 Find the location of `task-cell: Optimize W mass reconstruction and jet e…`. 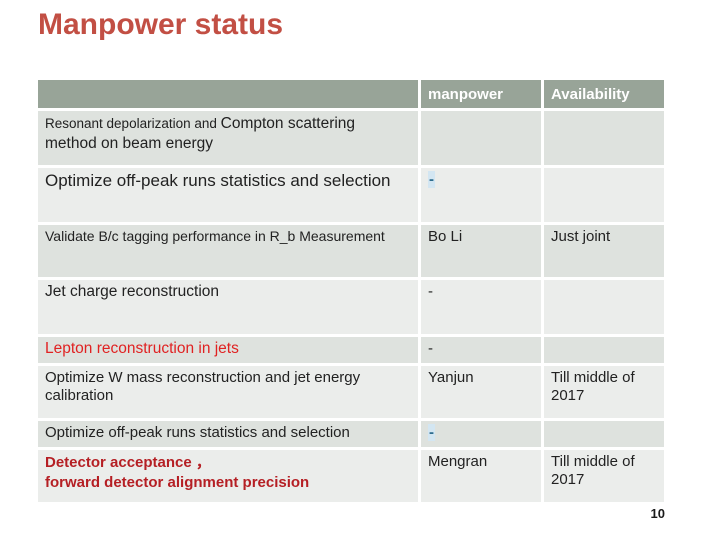

task-cell: Optimize W mass reconstruction and jet e… is located at coordinates (228, 392).